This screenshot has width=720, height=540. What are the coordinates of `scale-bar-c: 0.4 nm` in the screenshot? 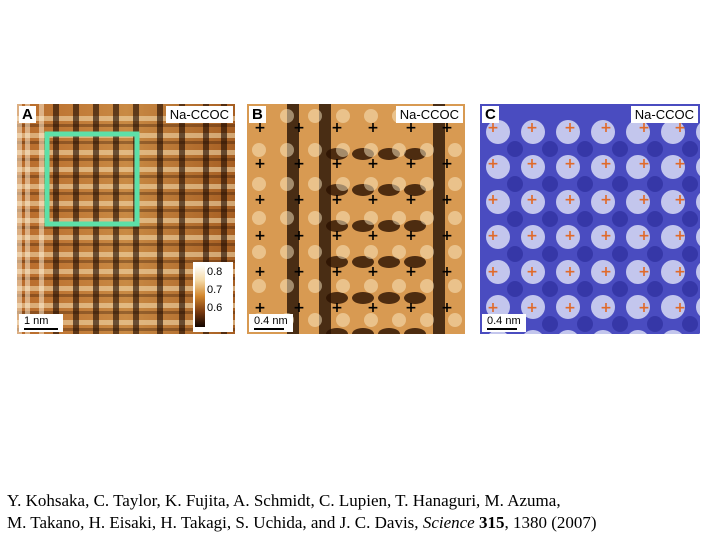 It's located at (504, 323).